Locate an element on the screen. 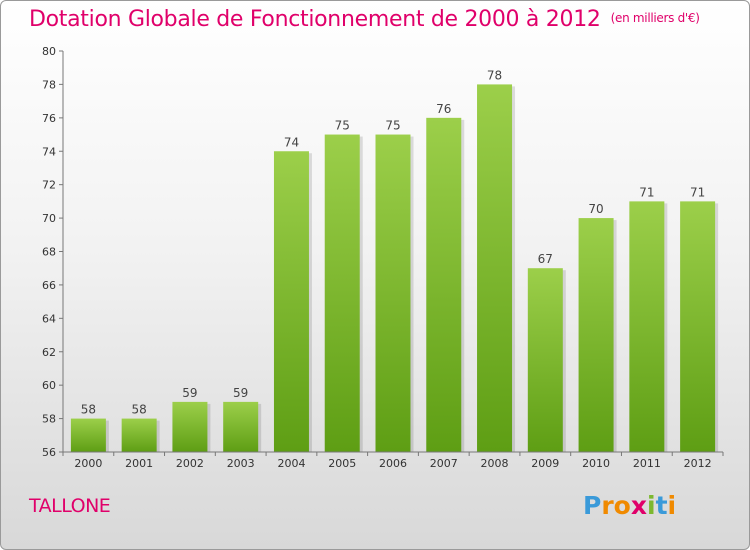 This screenshot has height=550, width=750. y-tick-label: 80 is located at coordinates (49, 51).